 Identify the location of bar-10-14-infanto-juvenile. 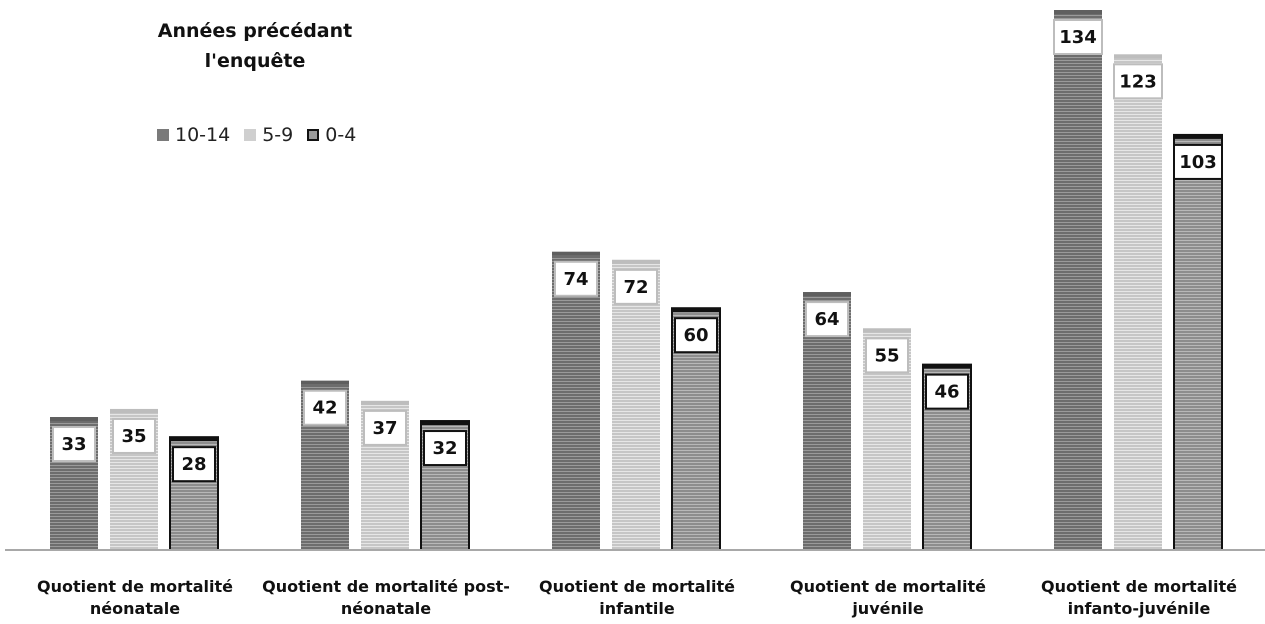
(1078, 280).